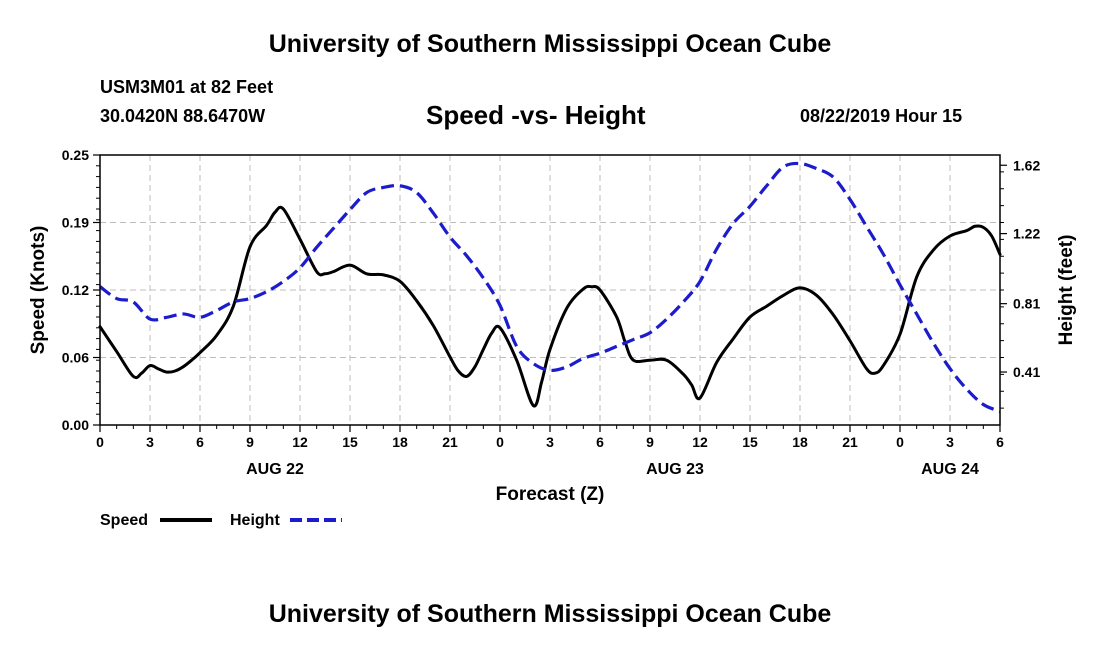  What do you see at coordinates (881, 116) in the screenshot?
I see `datetime-label: 08/22/2019 Hour 15` at bounding box center [881, 116].